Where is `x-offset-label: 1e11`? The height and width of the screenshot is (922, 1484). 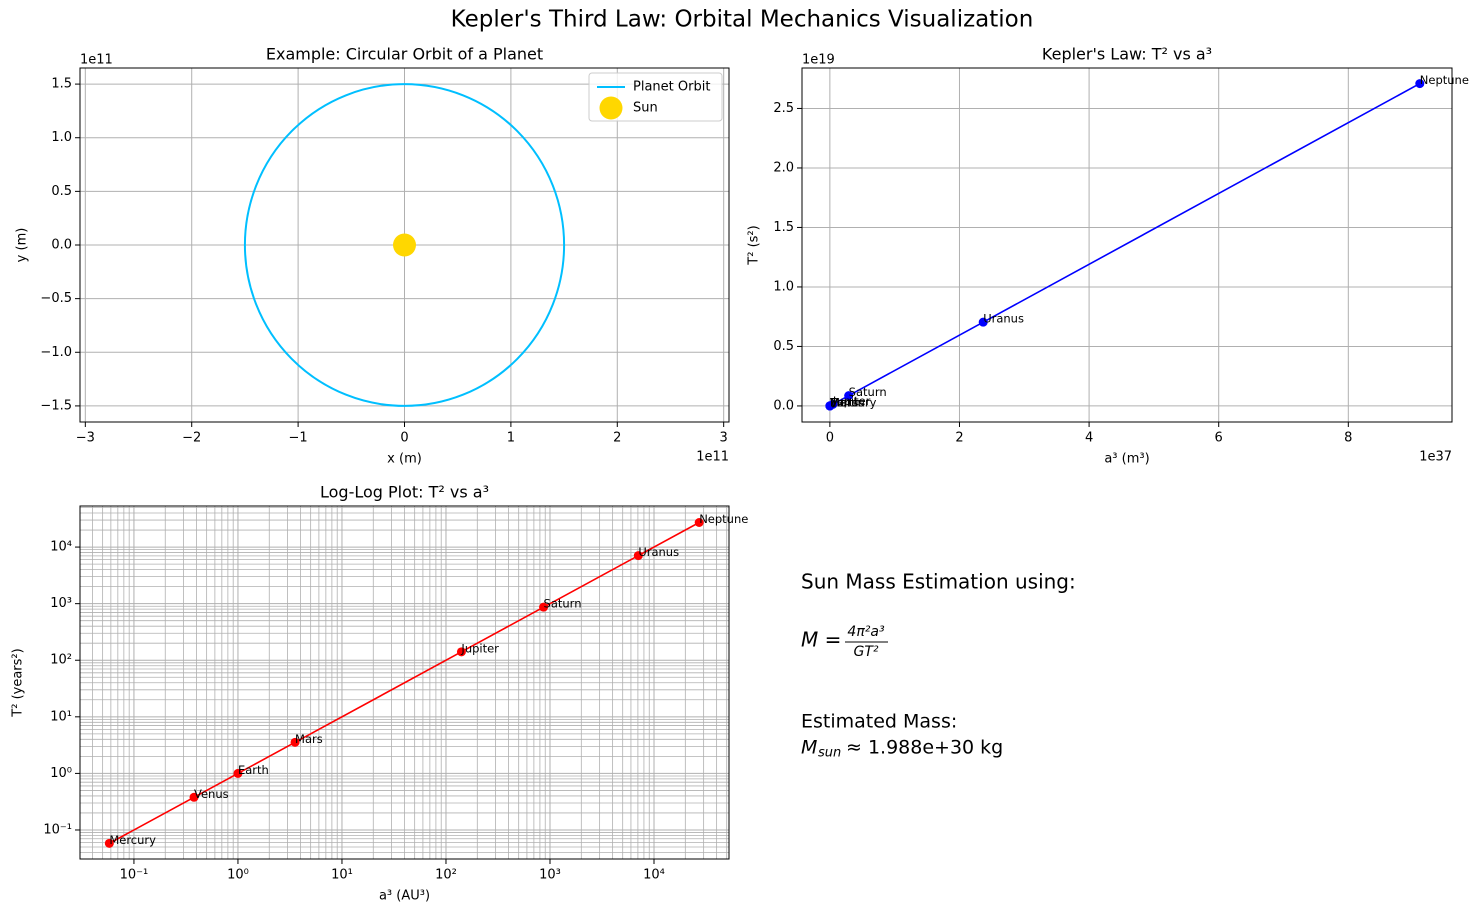
x-offset-label: 1e11 is located at coordinates (712, 457).